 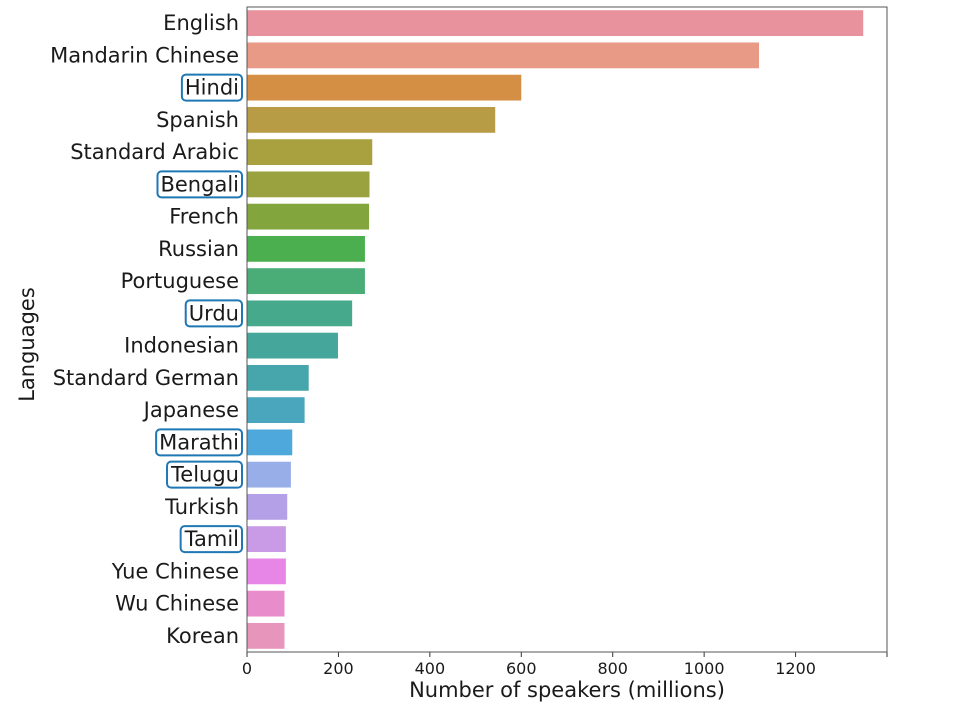 I want to click on y-tick-label-standard-arabic: Standard Arabic, so click(x=154, y=152).